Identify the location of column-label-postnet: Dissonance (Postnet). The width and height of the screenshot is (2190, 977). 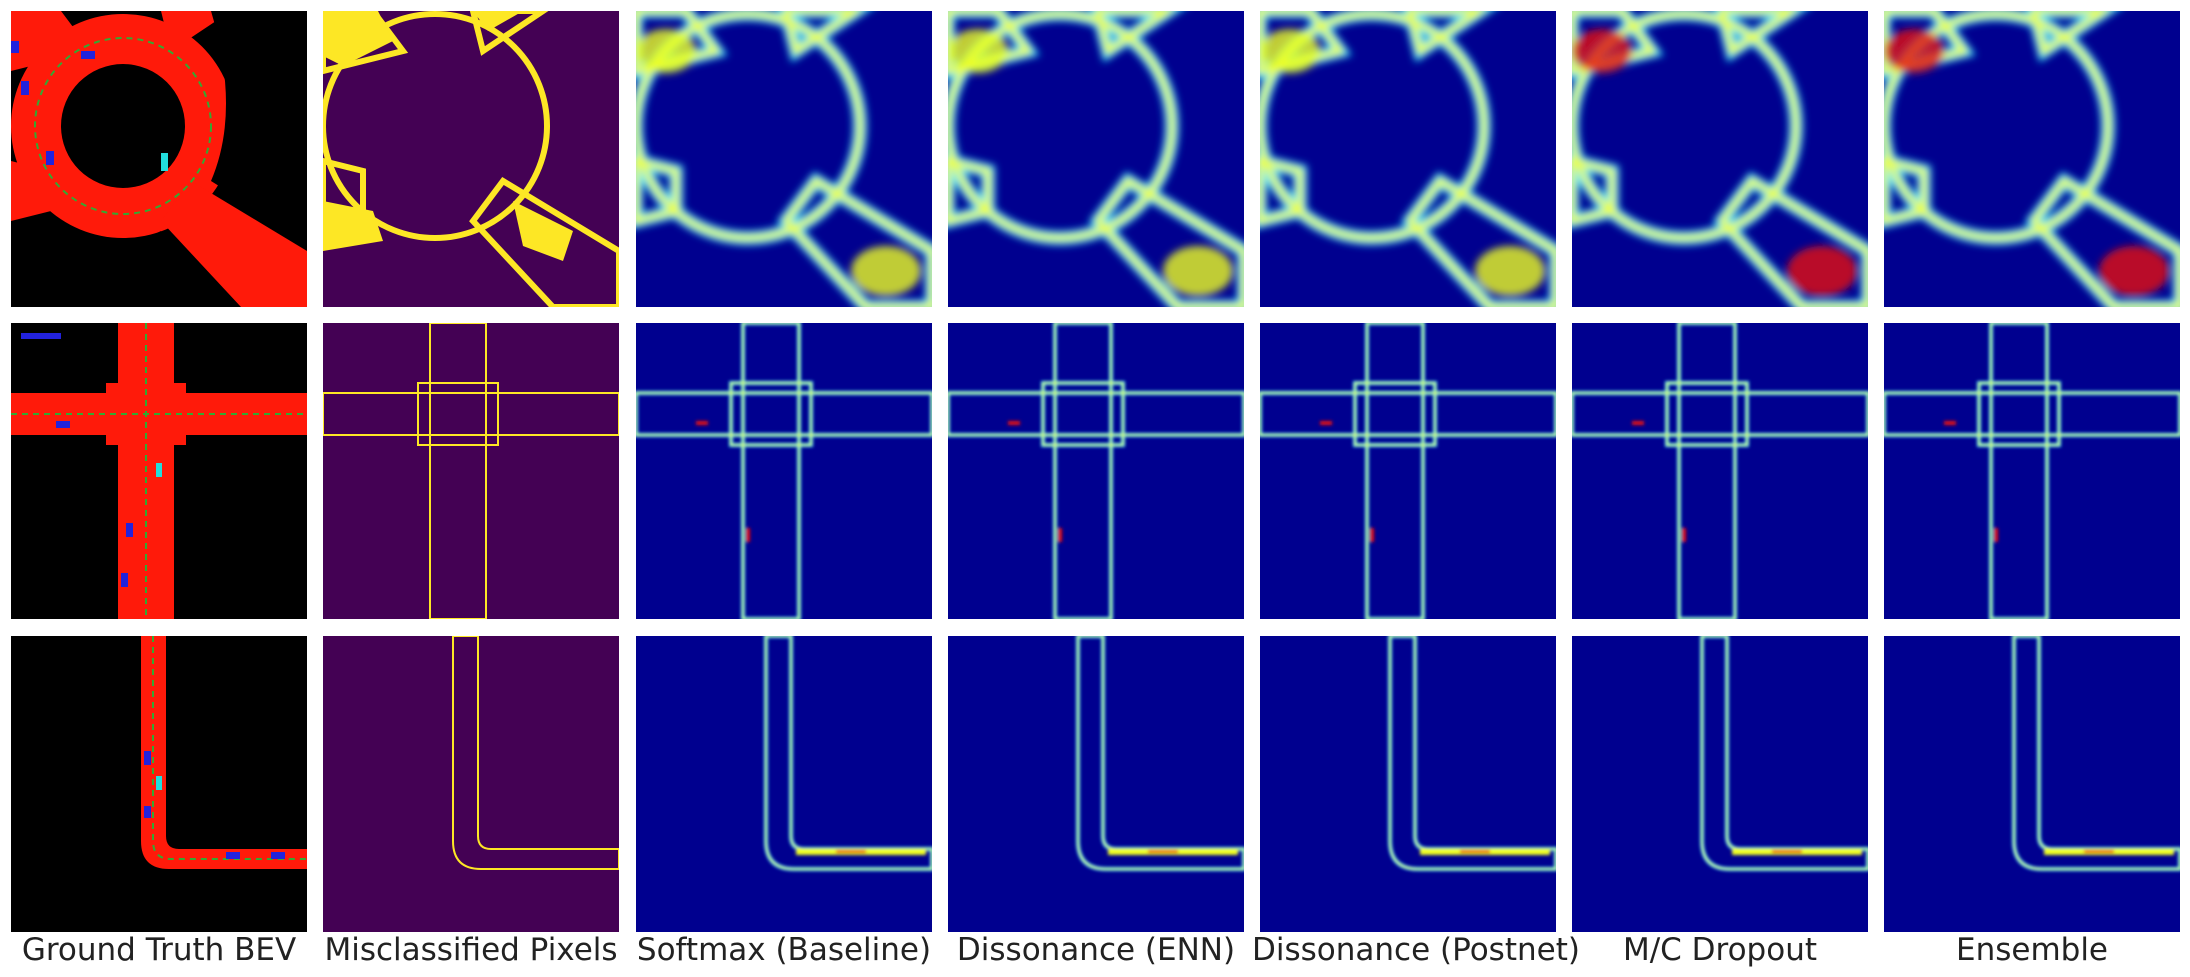
(1416, 950).